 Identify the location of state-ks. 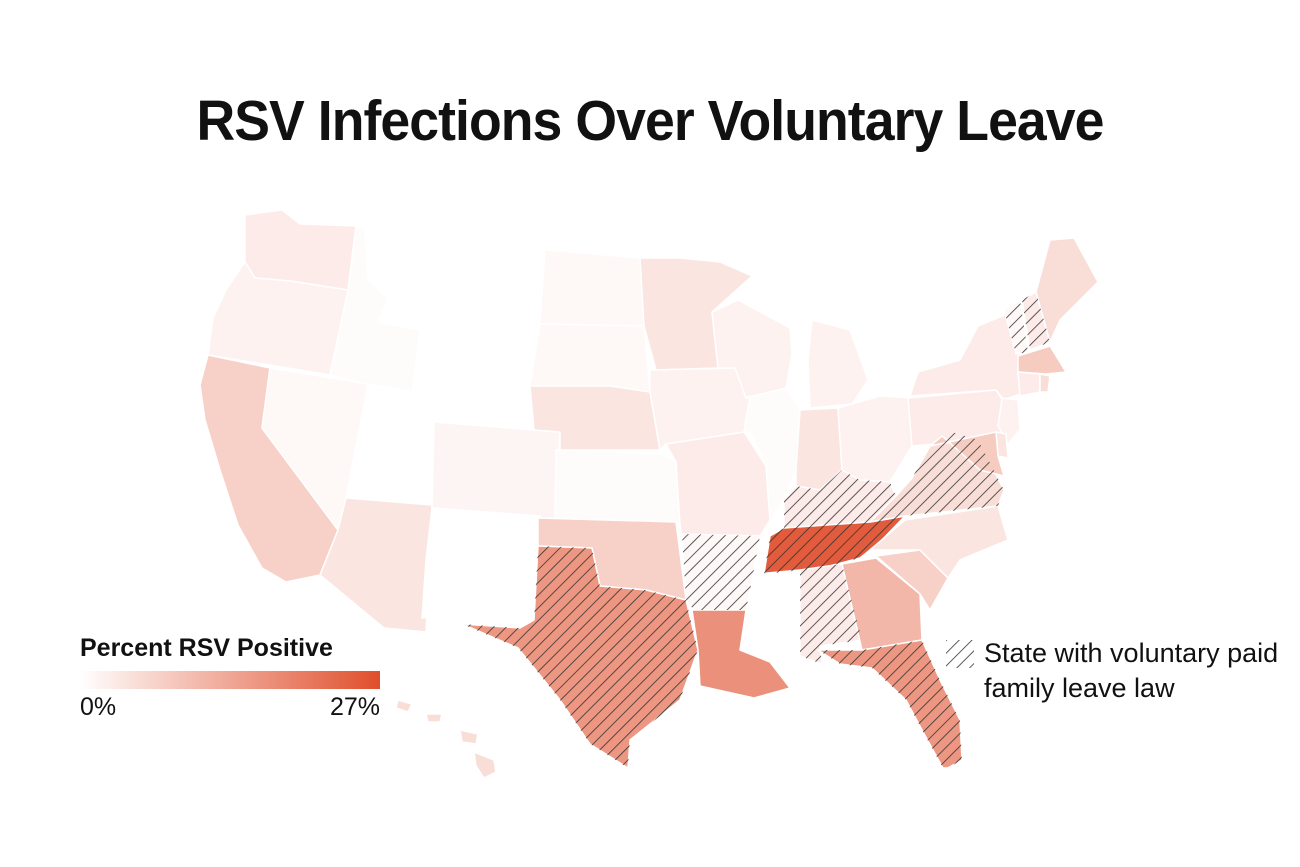
(617, 487).